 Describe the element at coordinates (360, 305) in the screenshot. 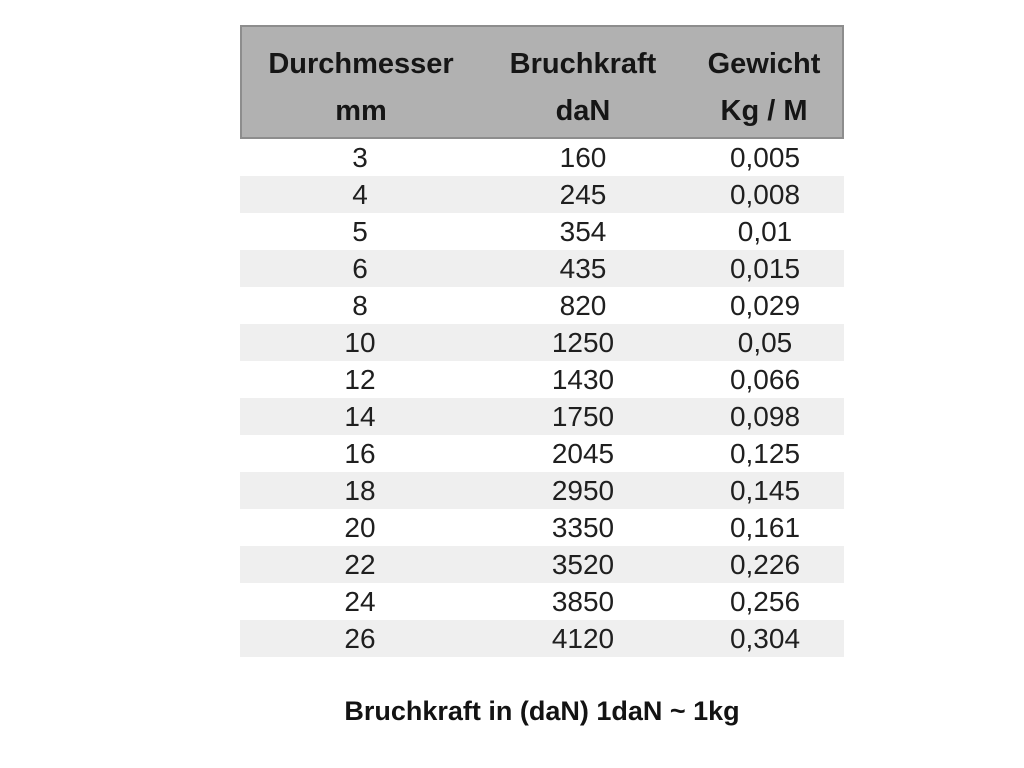

I see `cell-durchmesser: 8` at that location.